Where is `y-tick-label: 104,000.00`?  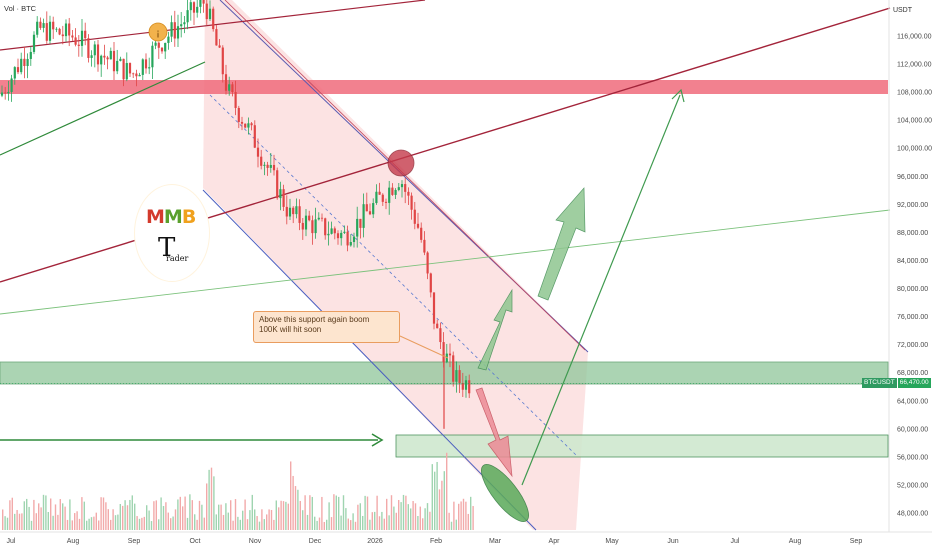
y-tick-label: 104,000.00 is located at coordinates (914, 121).